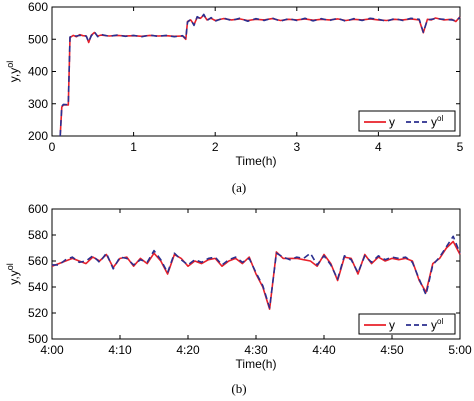 This screenshot has width=474, height=401. What do you see at coordinates (256, 350) in the screenshot?
I see `x-tick-label: 4:30` at bounding box center [256, 350].